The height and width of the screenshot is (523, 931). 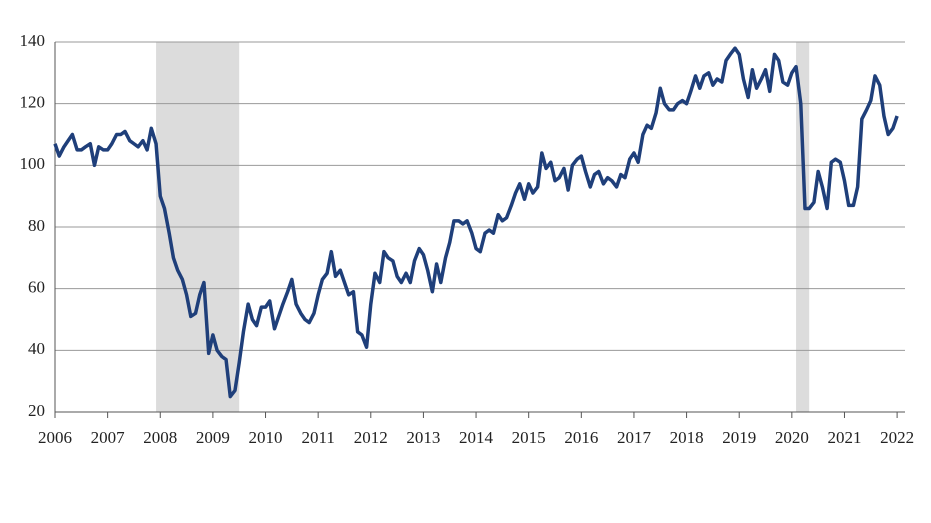 What do you see at coordinates (33, 163) in the screenshot?
I see `y-tick-label: 100` at bounding box center [33, 163].